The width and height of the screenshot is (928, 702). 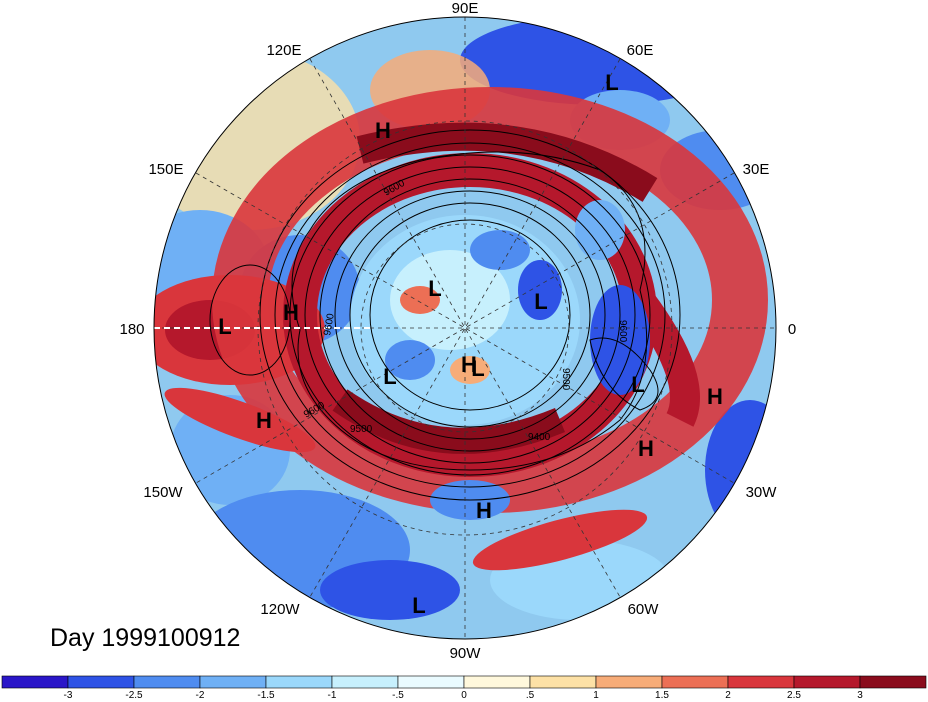 I want to click on colorbar: -3 -2.5 -2 -1.5 -1 -.5 0 .5 1 1.5 2 2.5 3, so click(x=464, y=688).